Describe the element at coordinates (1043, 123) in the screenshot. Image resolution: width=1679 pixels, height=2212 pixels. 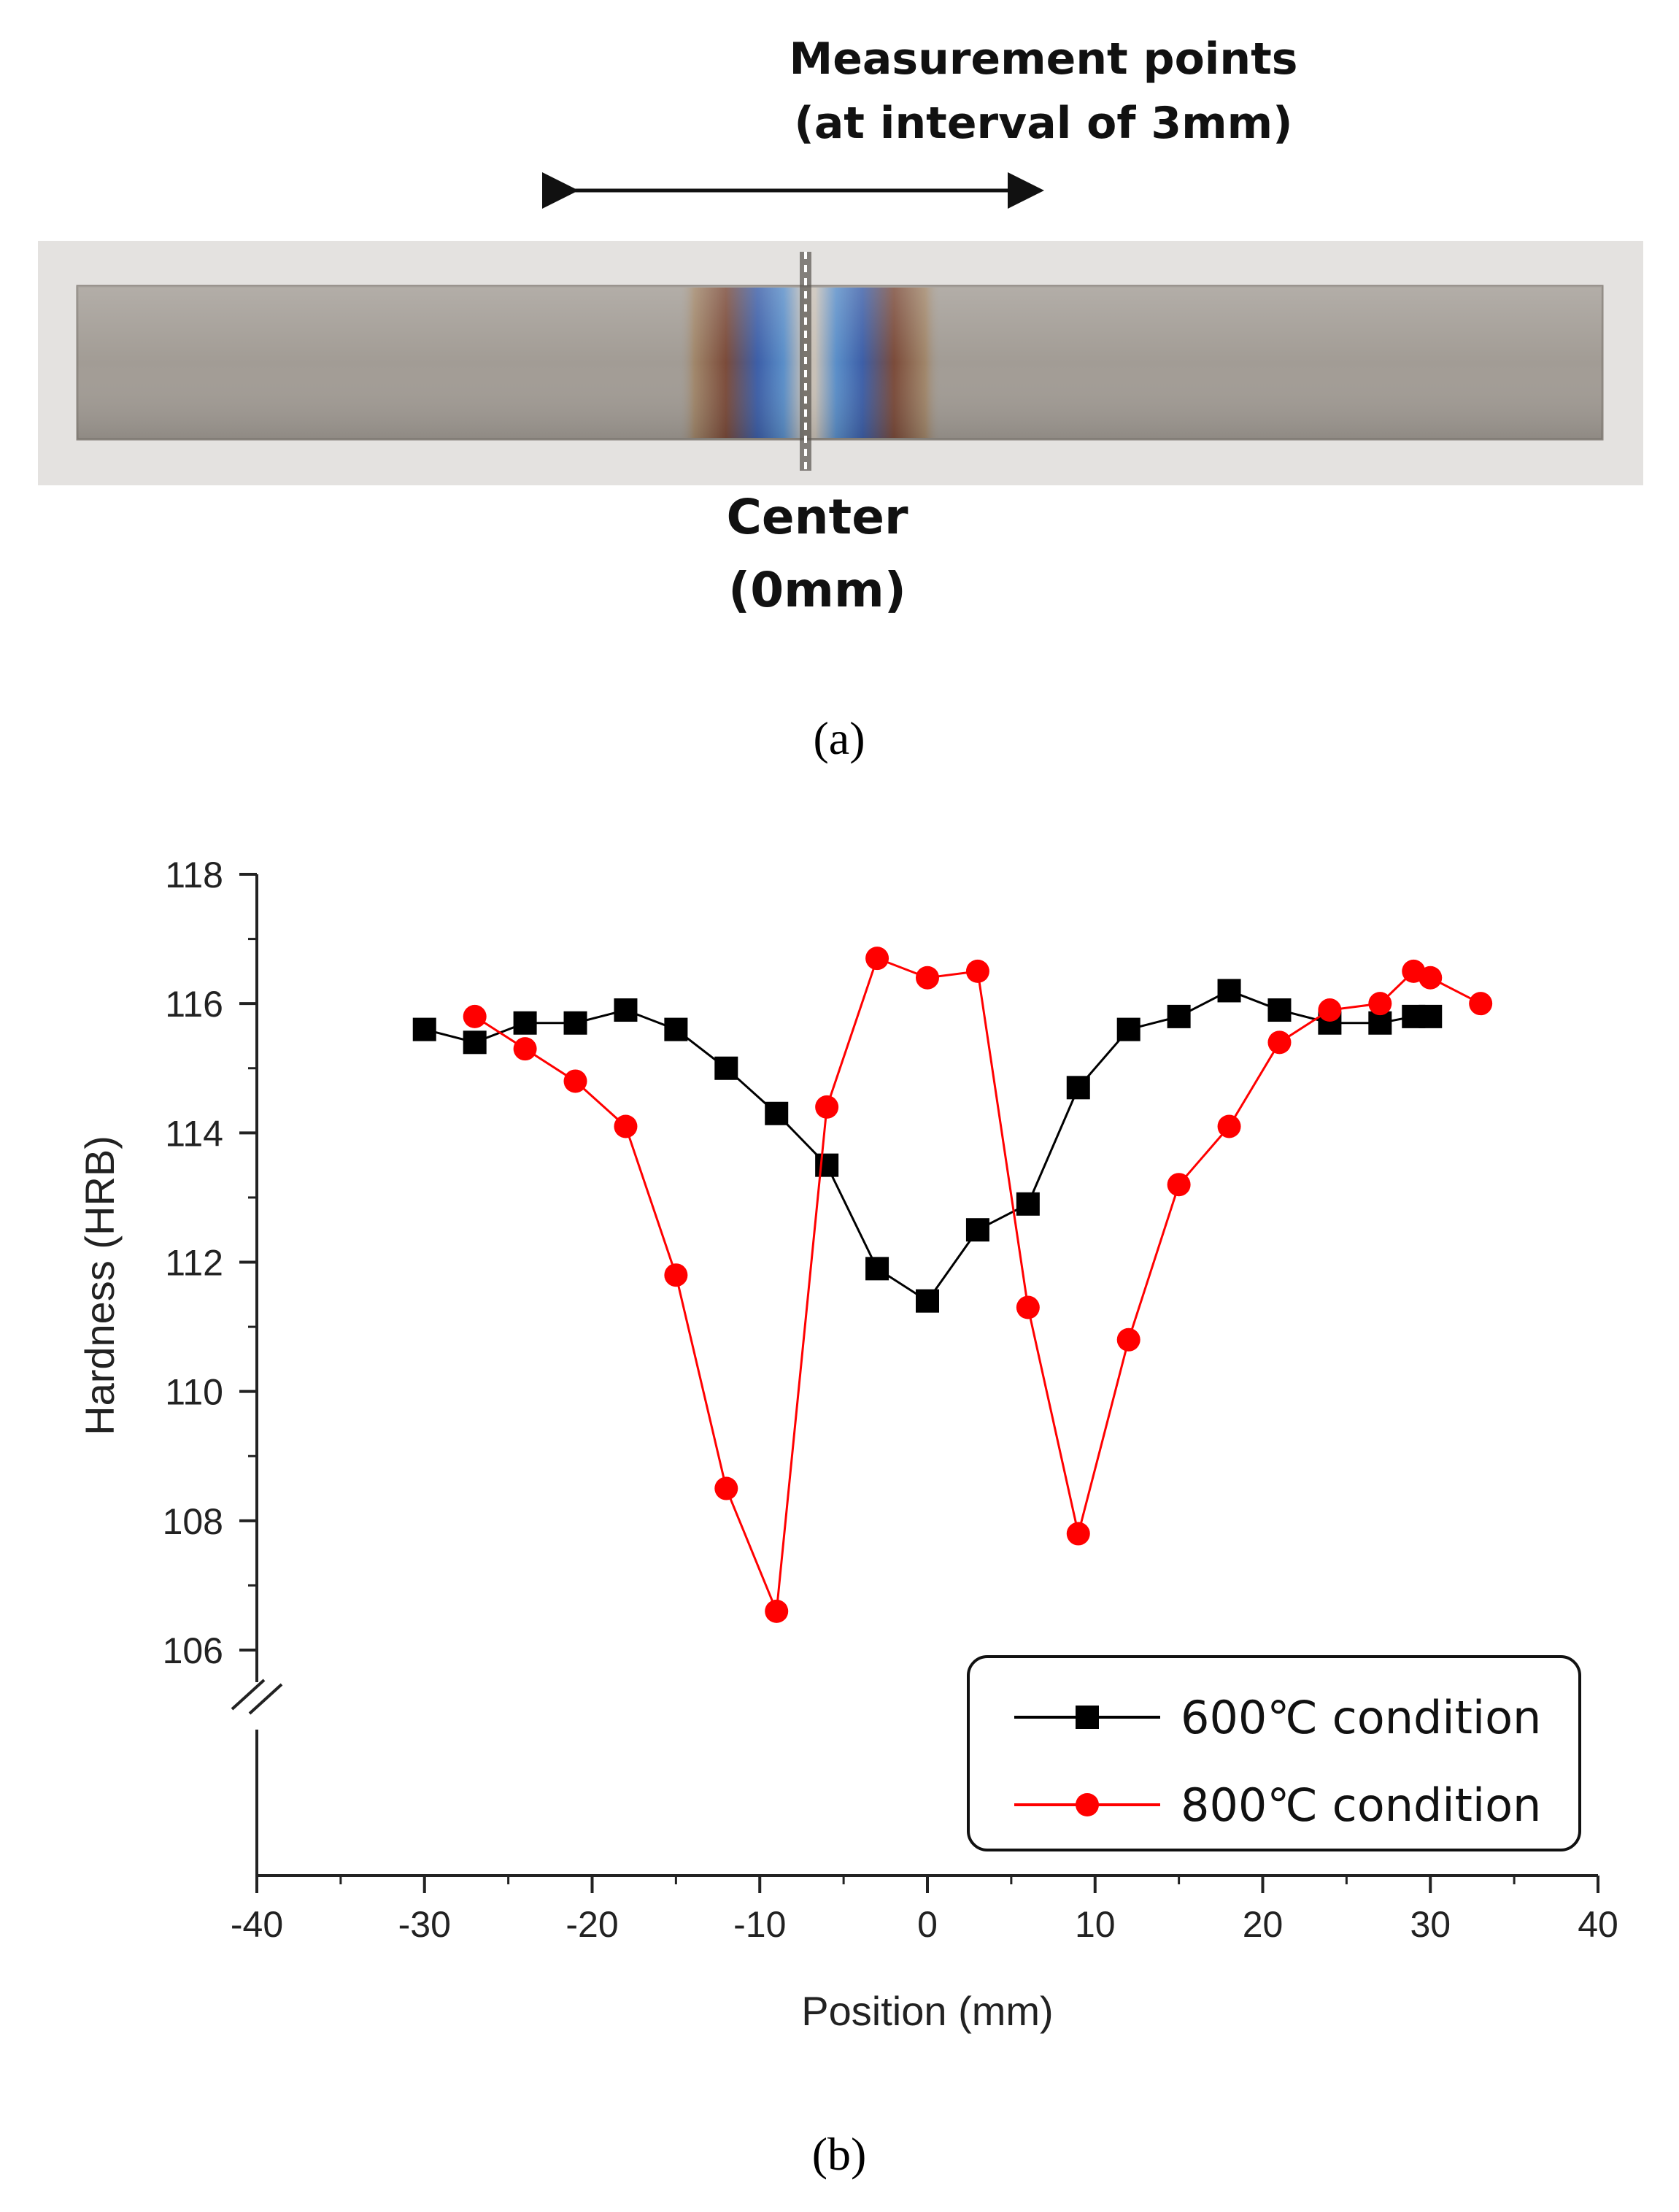
I see `measurement-interval-subheading: (at interval of 3mm)` at that location.